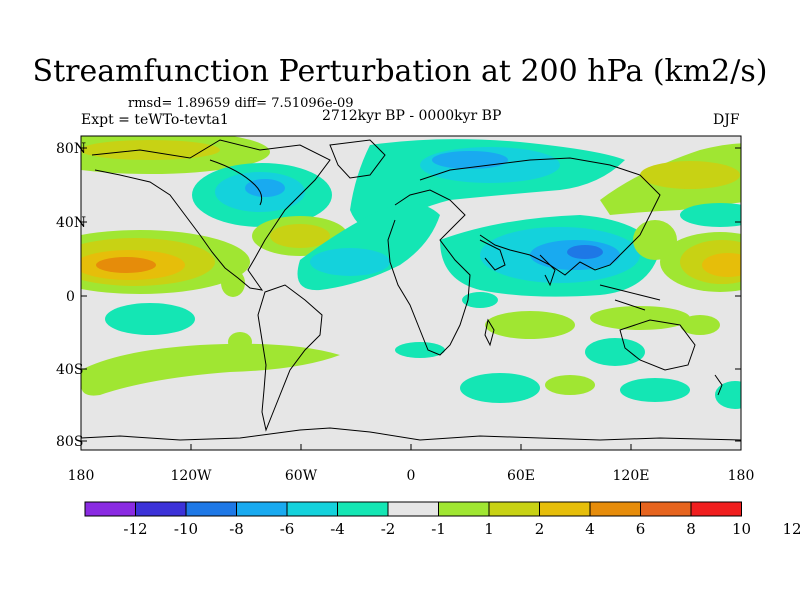 This screenshot has width=800, height=600. What do you see at coordinates (337, 529) in the screenshot?
I see `colorbar-label: -4` at bounding box center [337, 529].